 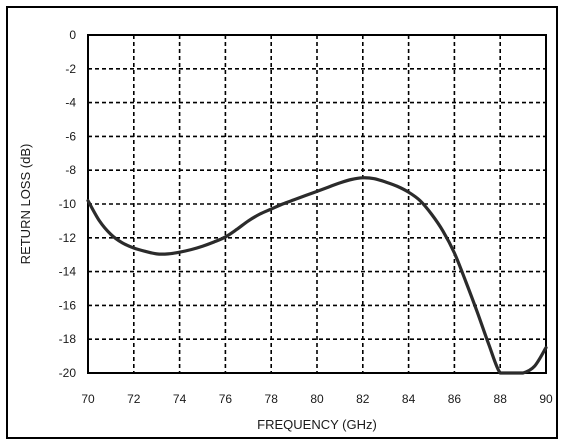 I want to click on x-tick-label: 78, so click(x=272, y=399).